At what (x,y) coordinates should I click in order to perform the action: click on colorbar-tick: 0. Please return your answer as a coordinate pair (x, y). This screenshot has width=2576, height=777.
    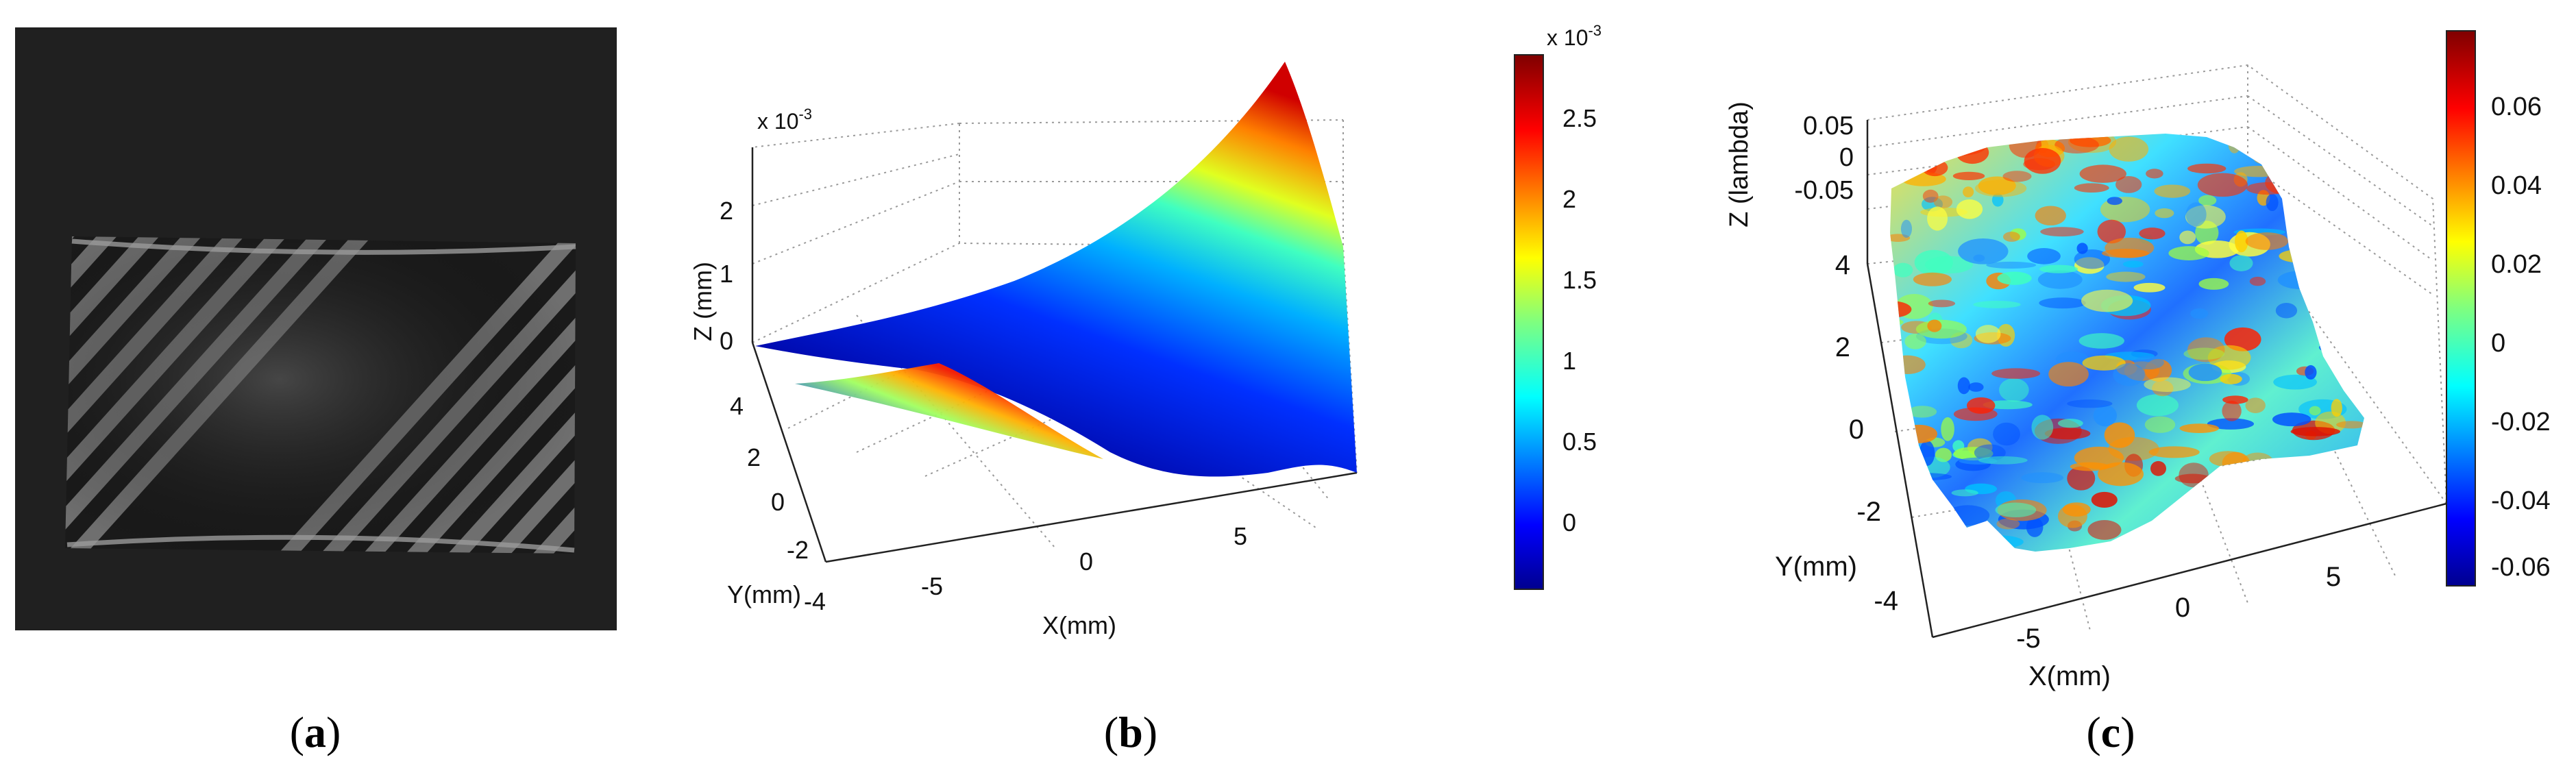
    Looking at the image, I should click on (2498, 343).